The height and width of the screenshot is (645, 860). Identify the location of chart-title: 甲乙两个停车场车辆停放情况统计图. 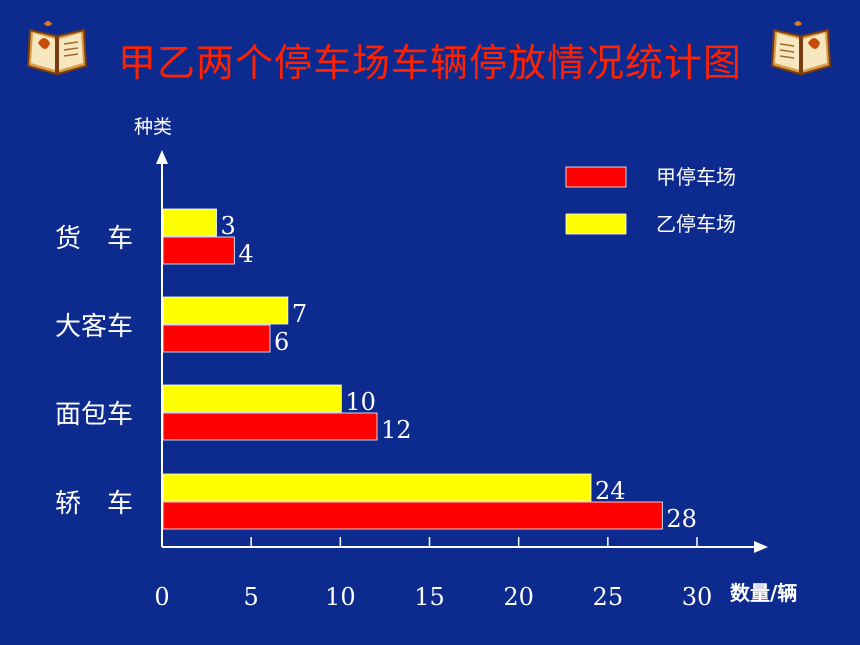
(429, 63).